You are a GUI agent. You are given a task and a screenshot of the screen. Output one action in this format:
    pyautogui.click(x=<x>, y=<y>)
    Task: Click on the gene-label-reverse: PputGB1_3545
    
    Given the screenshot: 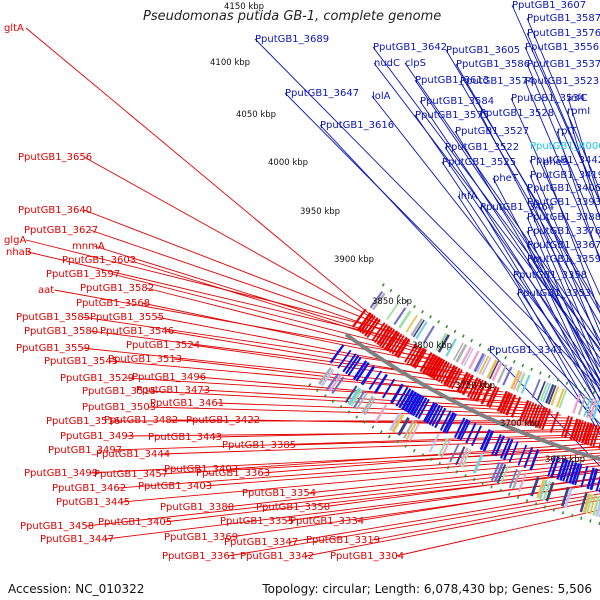 What is the action you would take?
    pyautogui.click(x=81, y=361)
    